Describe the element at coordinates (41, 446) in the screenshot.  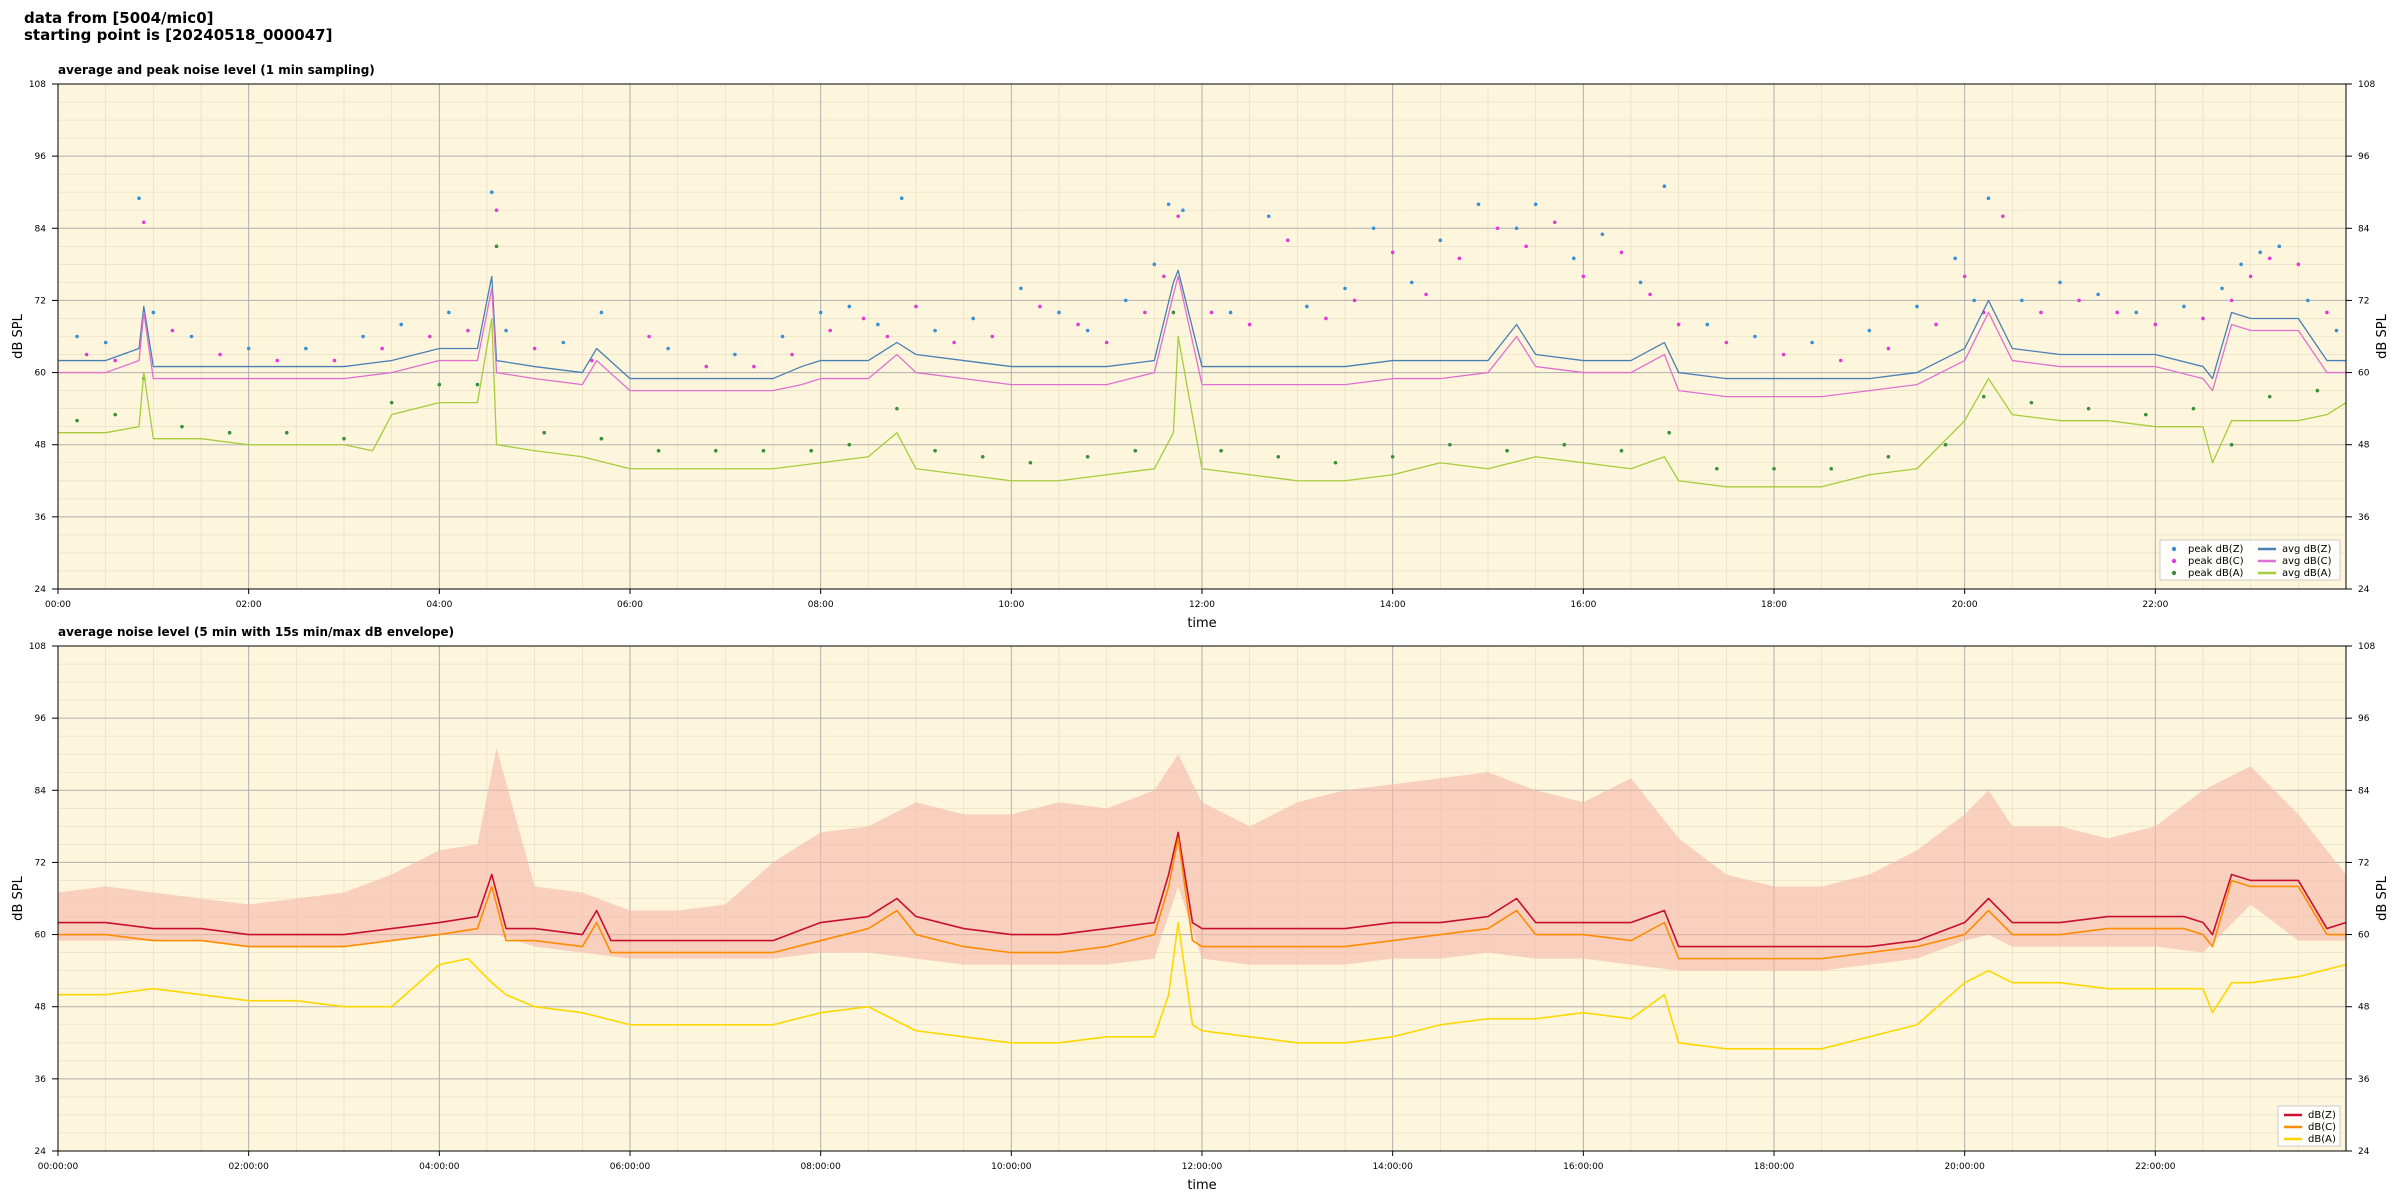
I see `y-tick-label: 48` at that location.